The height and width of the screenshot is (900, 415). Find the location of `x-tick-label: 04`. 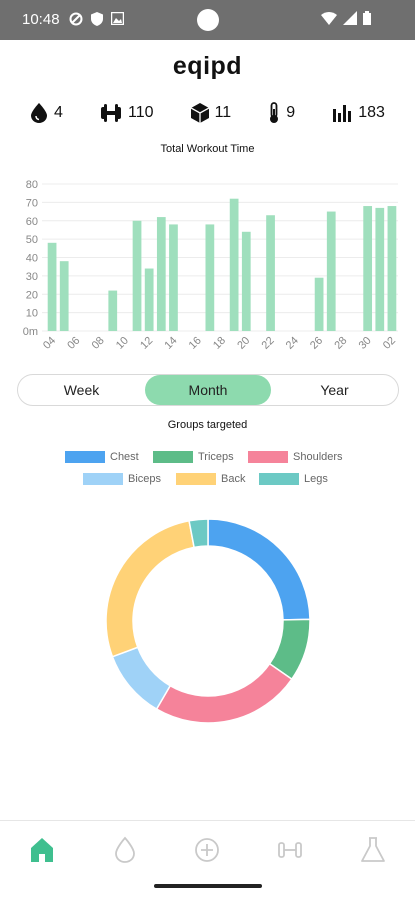

x-tick-label: 04 is located at coordinates (49, 343).